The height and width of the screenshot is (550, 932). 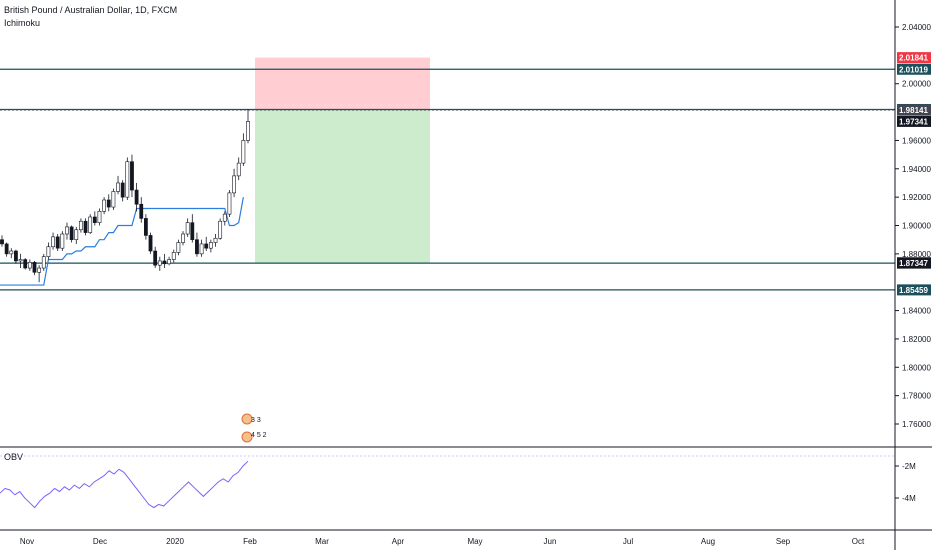 I want to click on price-badge-label: 1.98141, so click(x=913, y=110).